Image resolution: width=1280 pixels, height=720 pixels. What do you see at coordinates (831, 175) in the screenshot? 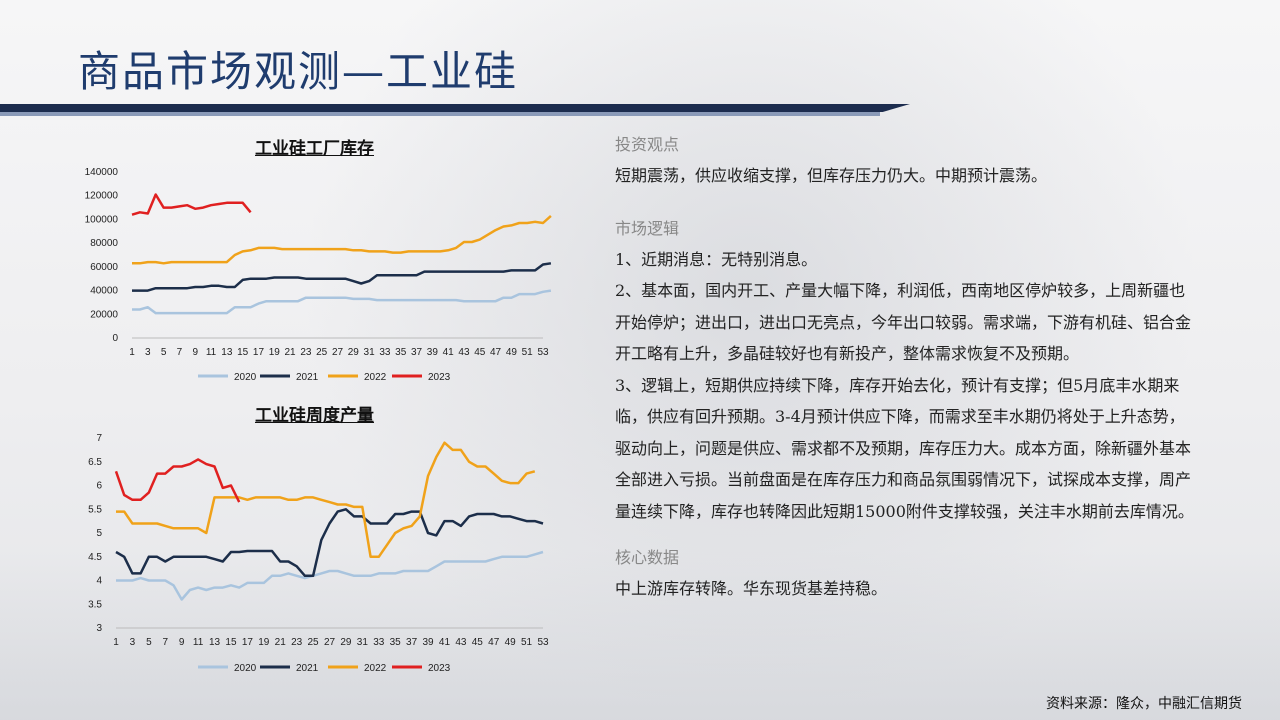
I see `section-paragraph: 短期震荡，供应收缩支撑，但库存压力仍大。中期预计震荡。` at bounding box center [831, 175].